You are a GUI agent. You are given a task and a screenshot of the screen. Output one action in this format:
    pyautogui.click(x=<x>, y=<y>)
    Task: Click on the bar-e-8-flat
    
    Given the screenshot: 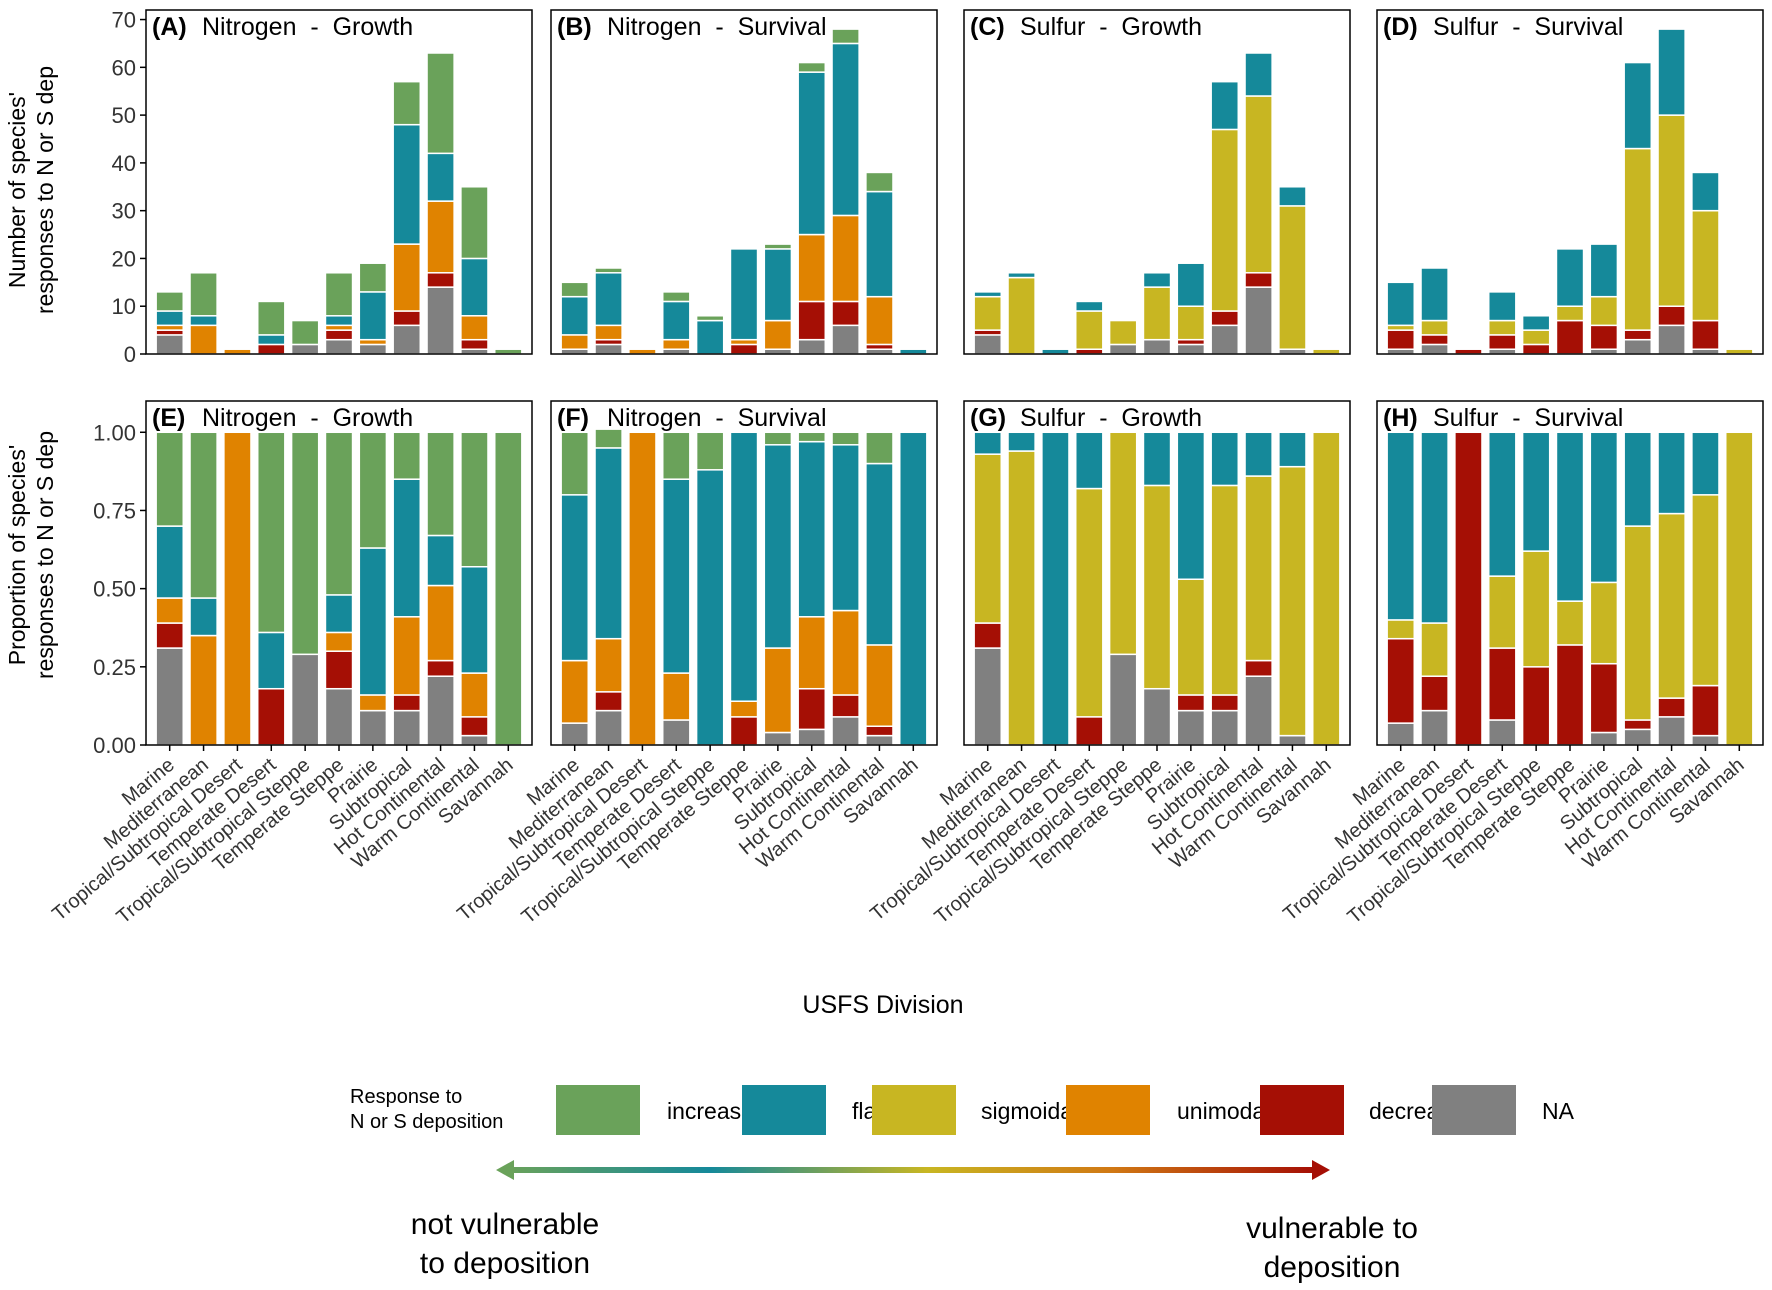 What is the action you would take?
    pyautogui.click(x=440, y=560)
    